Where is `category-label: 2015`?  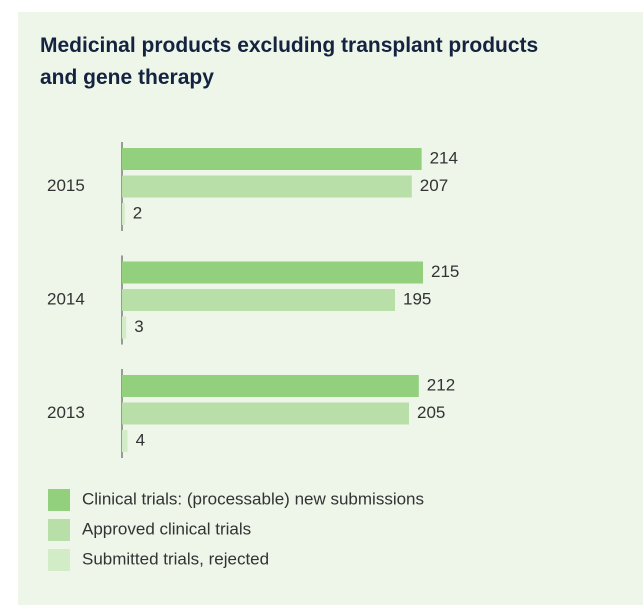
category-label: 2015 is located at coordinates (66, 185).